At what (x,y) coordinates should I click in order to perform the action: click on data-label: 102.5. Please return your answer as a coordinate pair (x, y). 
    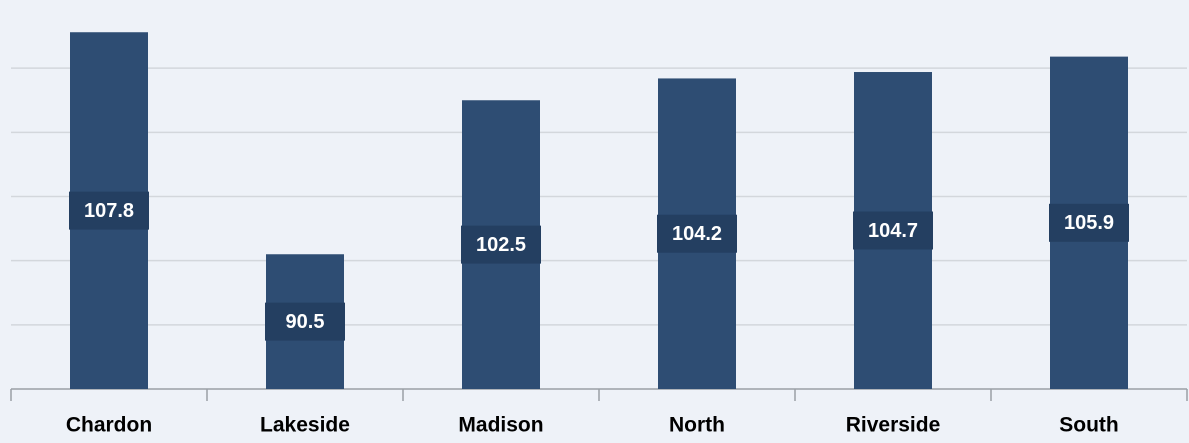
    Looking at the image, I should click on (501, 245).